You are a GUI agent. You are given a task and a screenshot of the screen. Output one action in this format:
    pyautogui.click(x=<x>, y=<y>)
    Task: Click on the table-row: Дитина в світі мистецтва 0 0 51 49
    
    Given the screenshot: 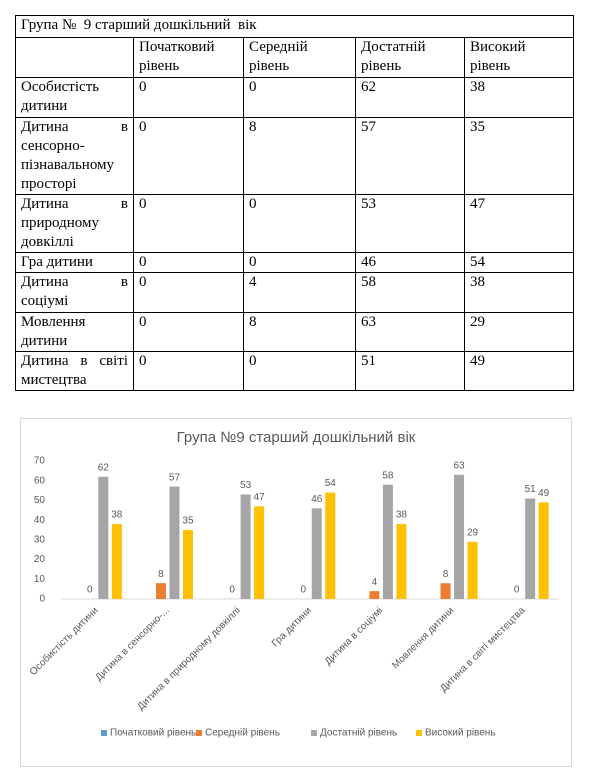 What is the action you would take?
    pyautogui.click(x=295, y=371)
    